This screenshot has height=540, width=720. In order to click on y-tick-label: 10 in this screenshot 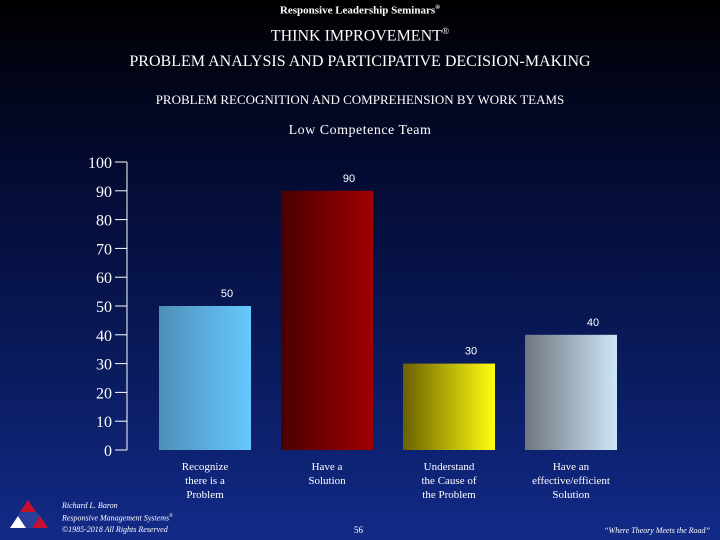, I will do `click(104, 422)`.